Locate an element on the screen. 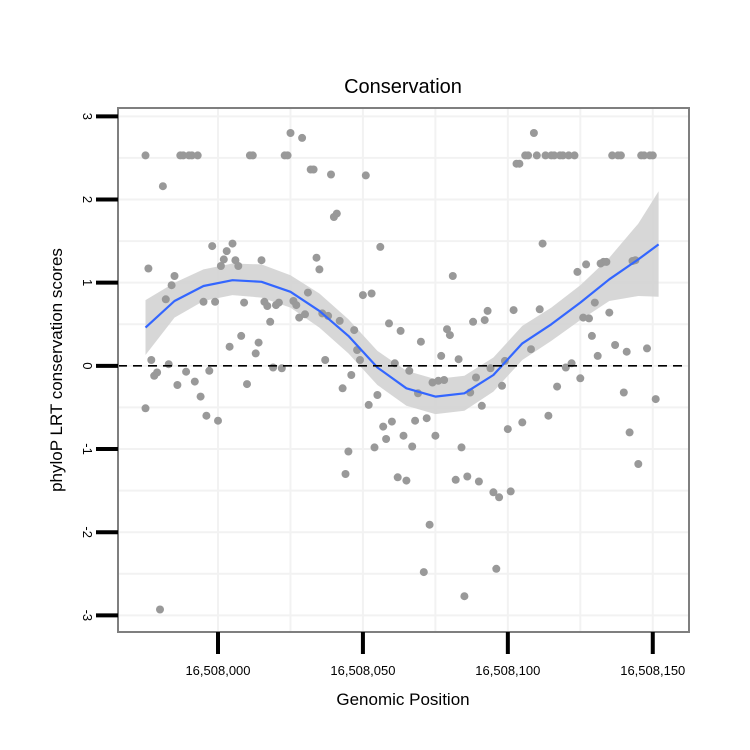  x-tick-label: 16,508,150 is located at coordinates (652, 670).